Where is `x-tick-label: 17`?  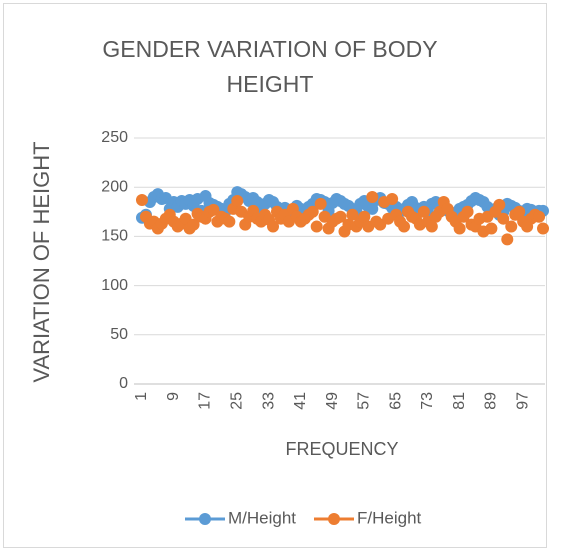 x-tick-label: 17 is located at coordinates (205, 401).